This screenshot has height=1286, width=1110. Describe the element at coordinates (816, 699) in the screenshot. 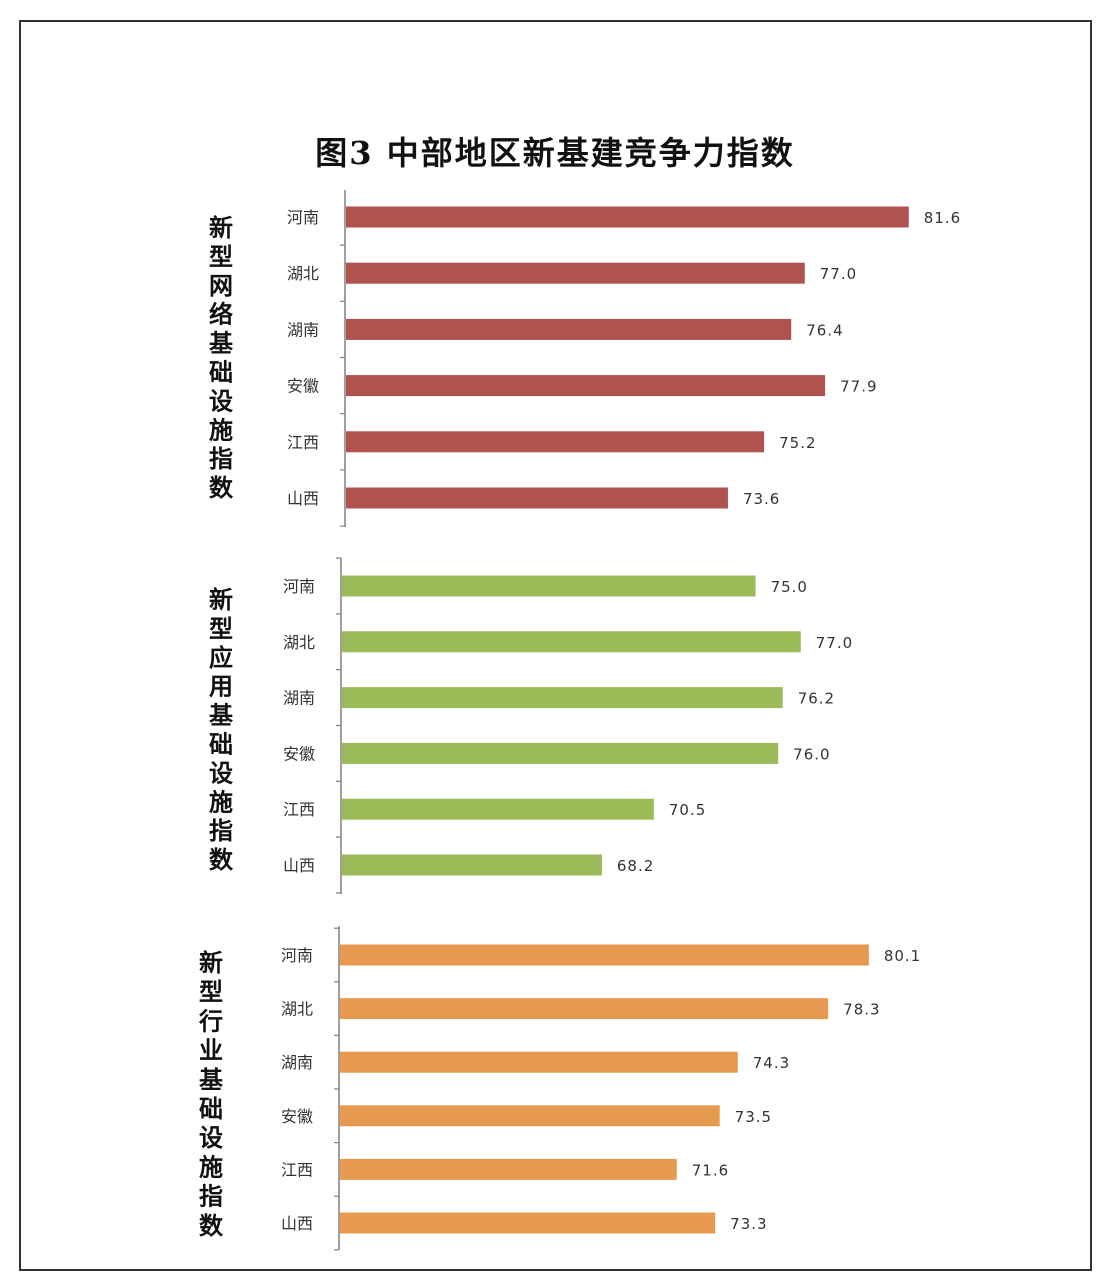

I see `data-label: 76.2` at that location.